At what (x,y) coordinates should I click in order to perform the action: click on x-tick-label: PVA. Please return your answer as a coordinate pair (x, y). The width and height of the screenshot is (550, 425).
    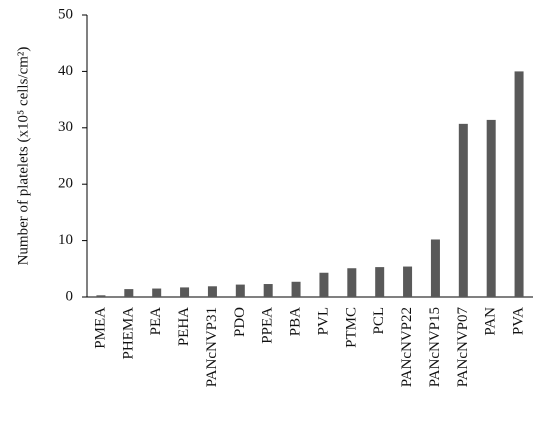
    Looking at the image, I should click on (519, 321).